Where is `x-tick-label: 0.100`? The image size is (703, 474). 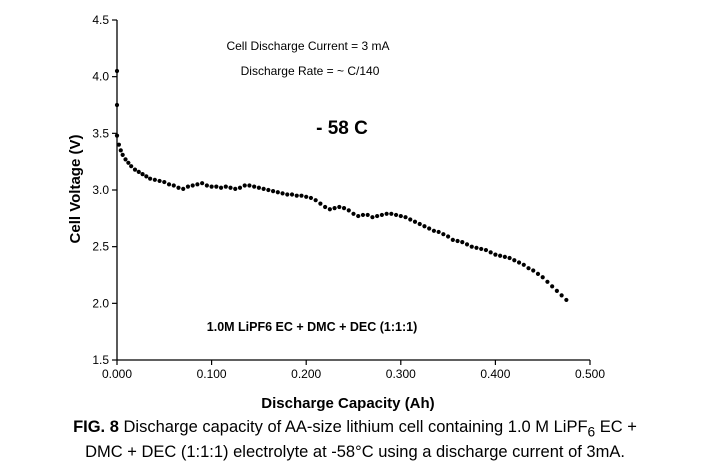
x-tick-label: 0.100 is located at coordinates (212, 374).